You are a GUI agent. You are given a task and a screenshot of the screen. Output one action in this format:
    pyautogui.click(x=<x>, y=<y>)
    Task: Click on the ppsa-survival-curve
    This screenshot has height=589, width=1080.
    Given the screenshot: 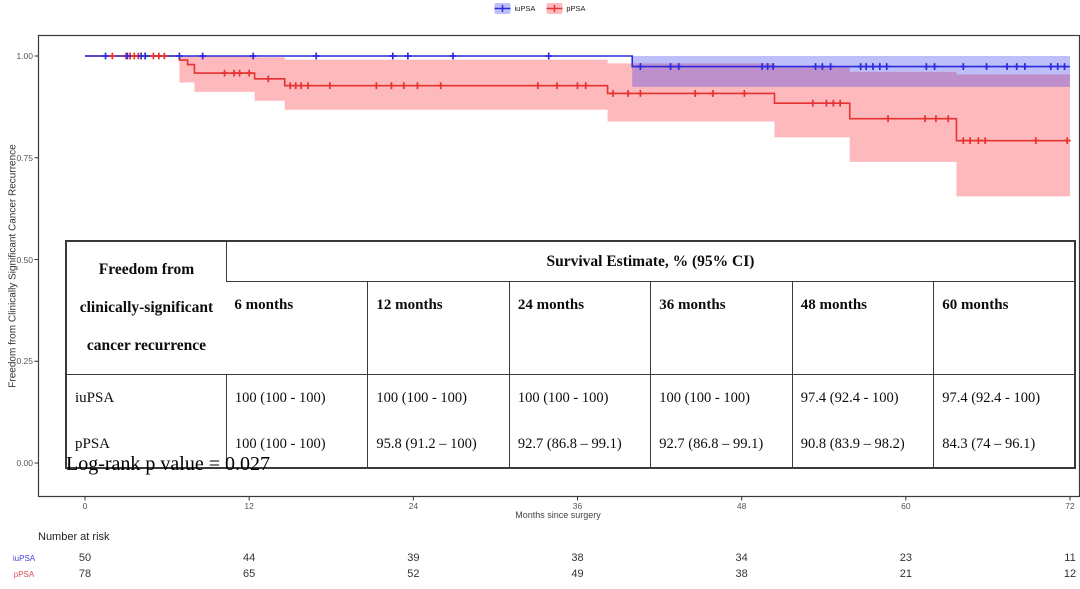 What is the action you would take?
    pyautogui.click(x=577, y=98)
    